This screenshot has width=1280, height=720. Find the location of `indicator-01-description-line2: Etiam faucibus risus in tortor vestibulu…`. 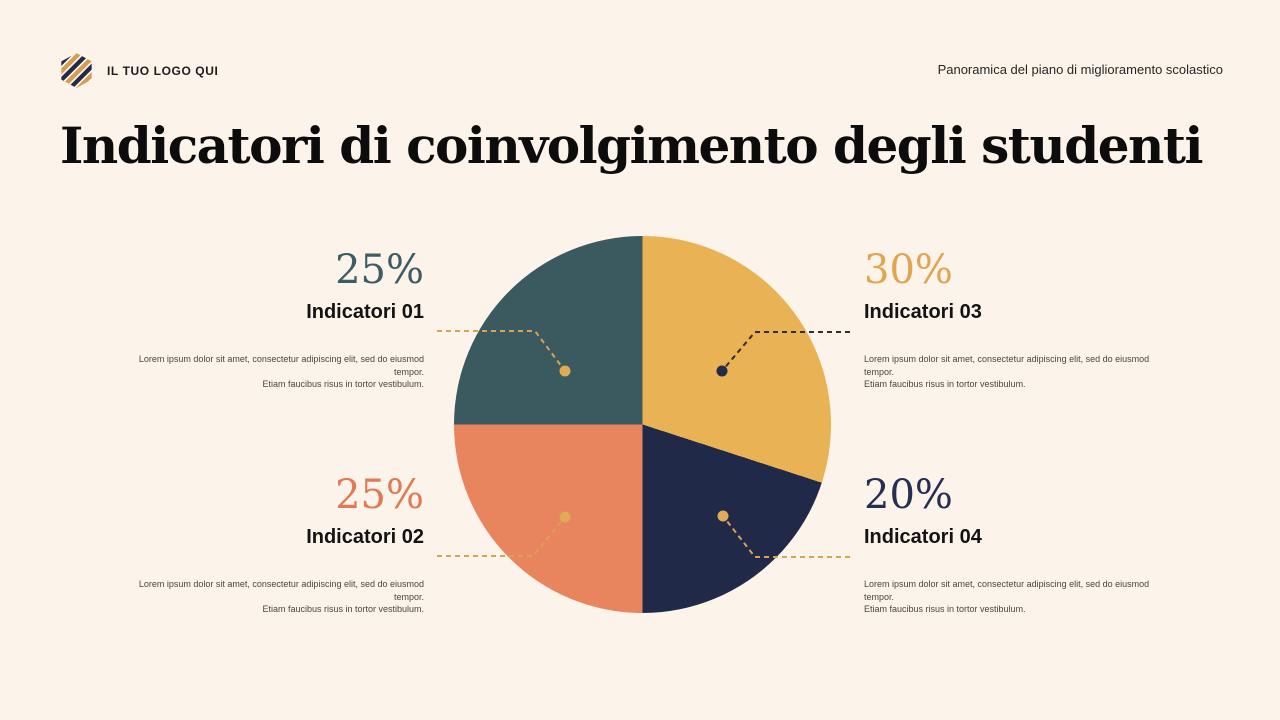

indicator-01-description-line2: Etiam faucibus risus in tortor vestibulu… is located at coordinates (343, 384).